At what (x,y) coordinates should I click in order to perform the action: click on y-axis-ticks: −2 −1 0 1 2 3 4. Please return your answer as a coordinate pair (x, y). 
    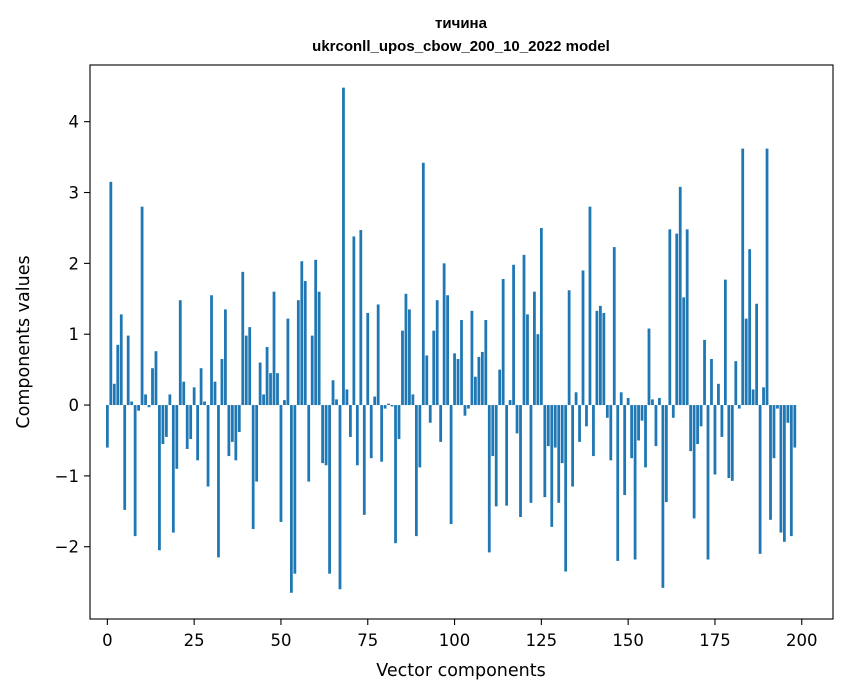
    Looking at the image, I should click on (72, 335).